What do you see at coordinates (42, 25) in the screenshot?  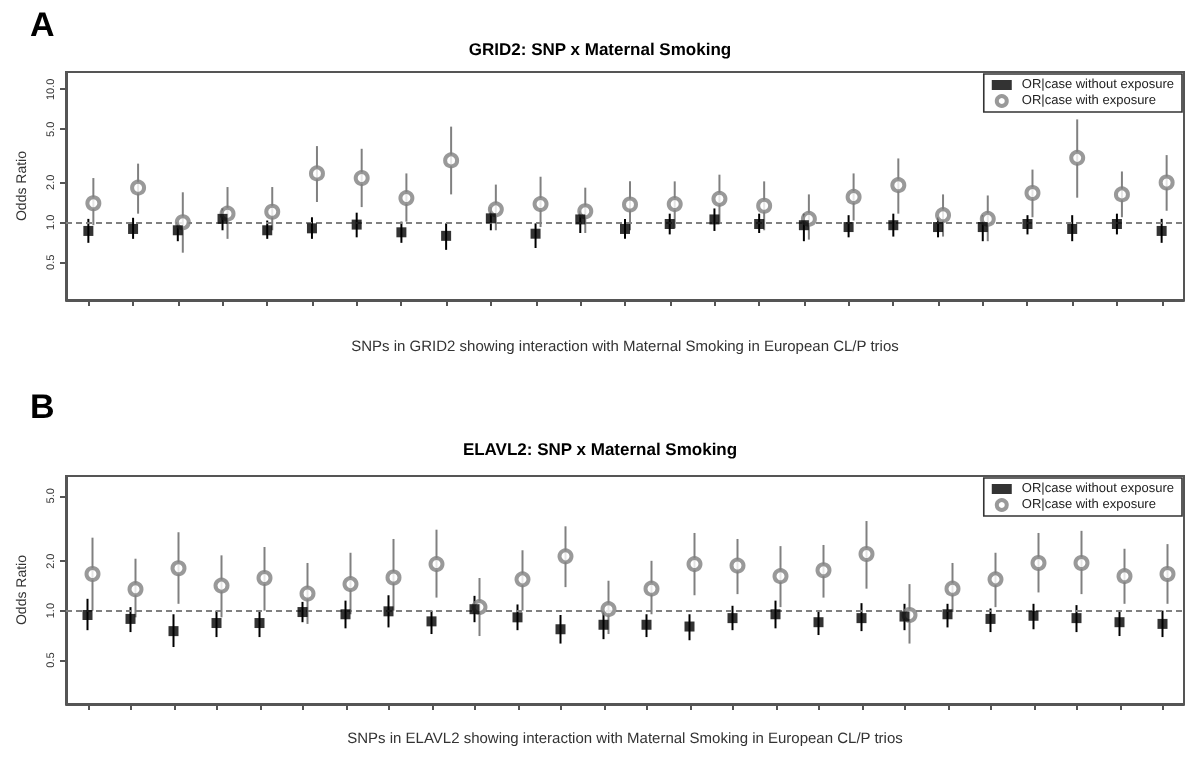 I see `text: A` at bounding box center [42, 25].